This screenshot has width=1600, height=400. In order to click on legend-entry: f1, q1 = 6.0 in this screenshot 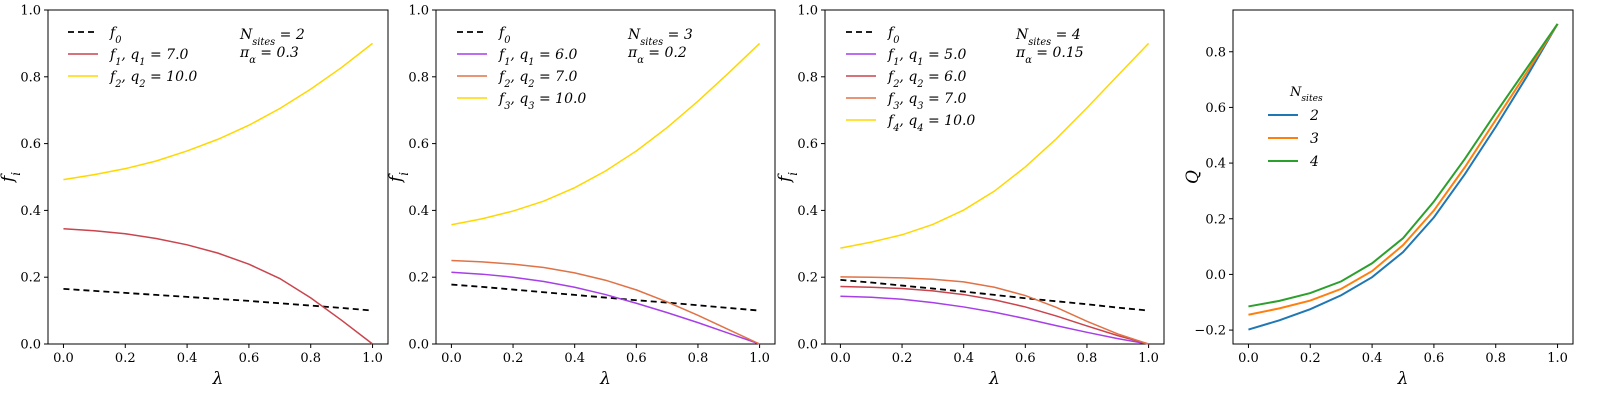, I will do `click(538, 57)`.